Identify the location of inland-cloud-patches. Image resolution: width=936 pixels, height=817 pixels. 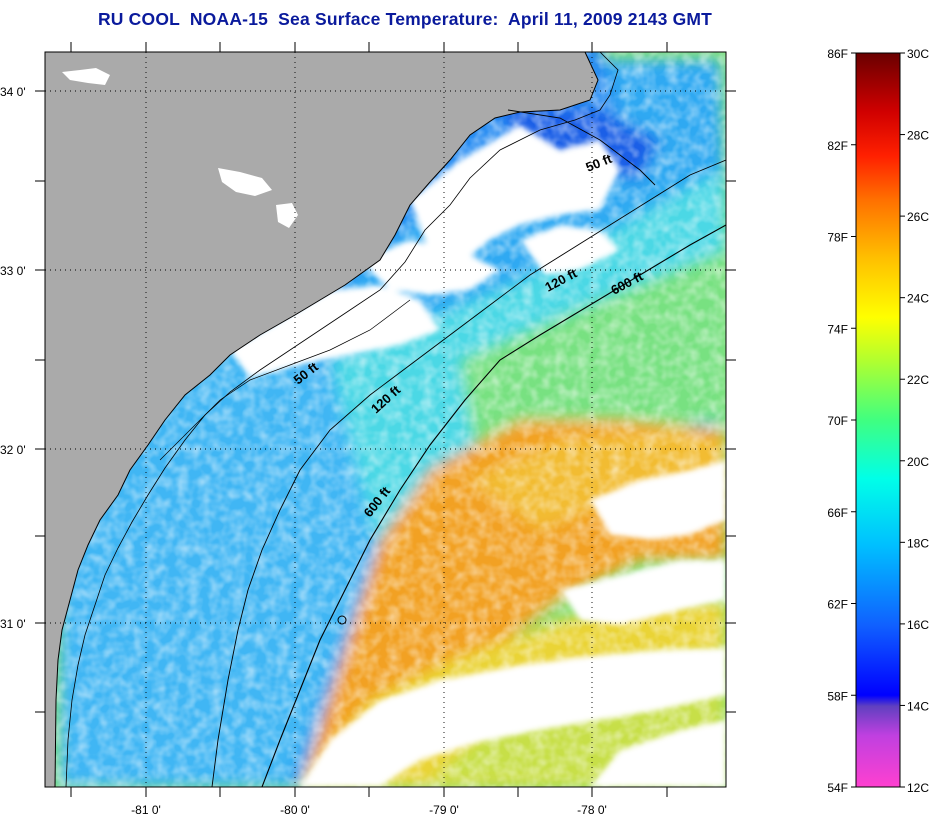
(180, 148).